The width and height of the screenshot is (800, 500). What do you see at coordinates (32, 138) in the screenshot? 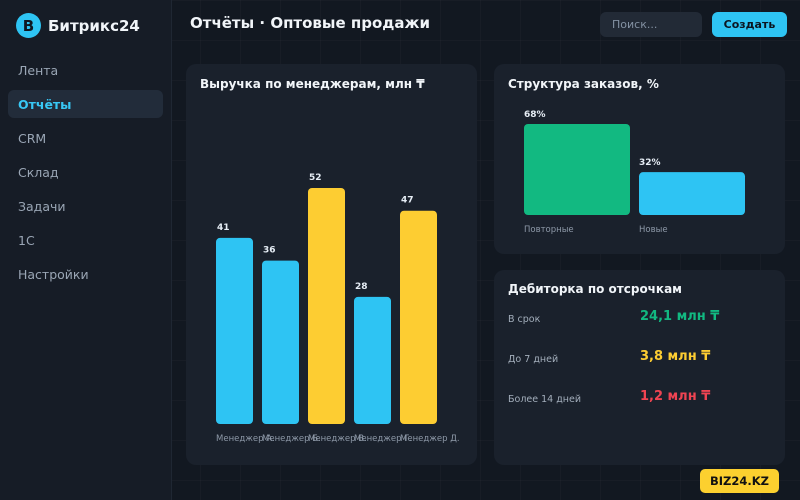
I see `sidebar-item-crm: CRM` at bounding box center [32, 138].